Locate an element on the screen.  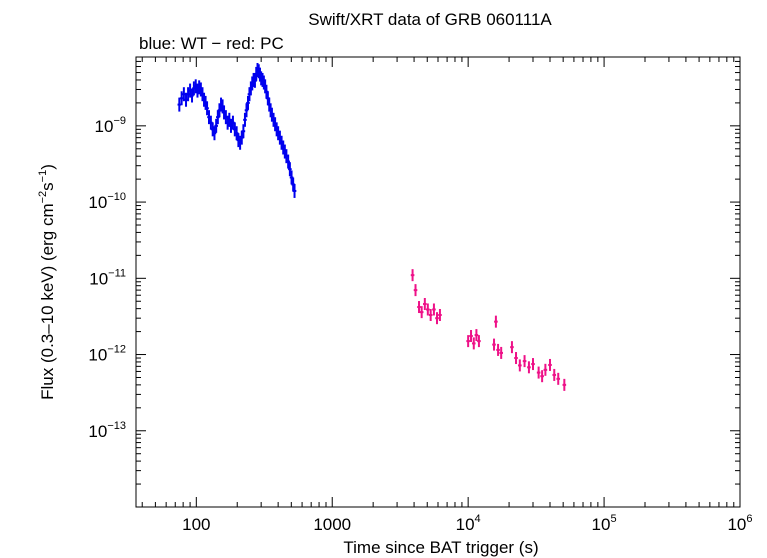
x-axis-tick-labels: 100 1000 10⁴ 10⁵ 10⁶ is located at coordinates (467, 523).